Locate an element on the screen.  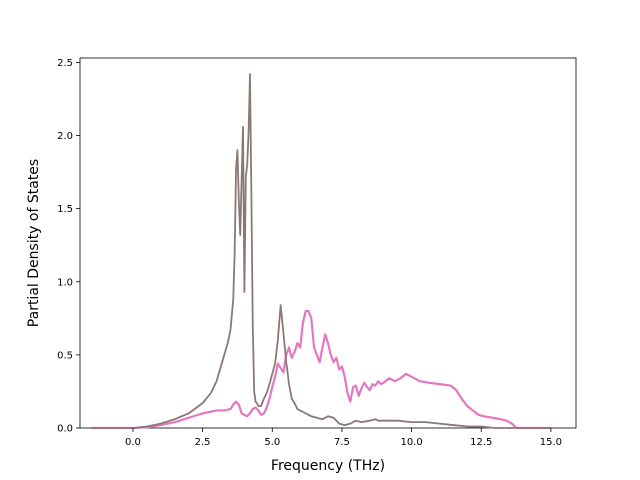
x-axis-ticks: 0.0 2.5 5.0 7.5 10.0 12.5 15.0 is located at coordinates (343, 438).